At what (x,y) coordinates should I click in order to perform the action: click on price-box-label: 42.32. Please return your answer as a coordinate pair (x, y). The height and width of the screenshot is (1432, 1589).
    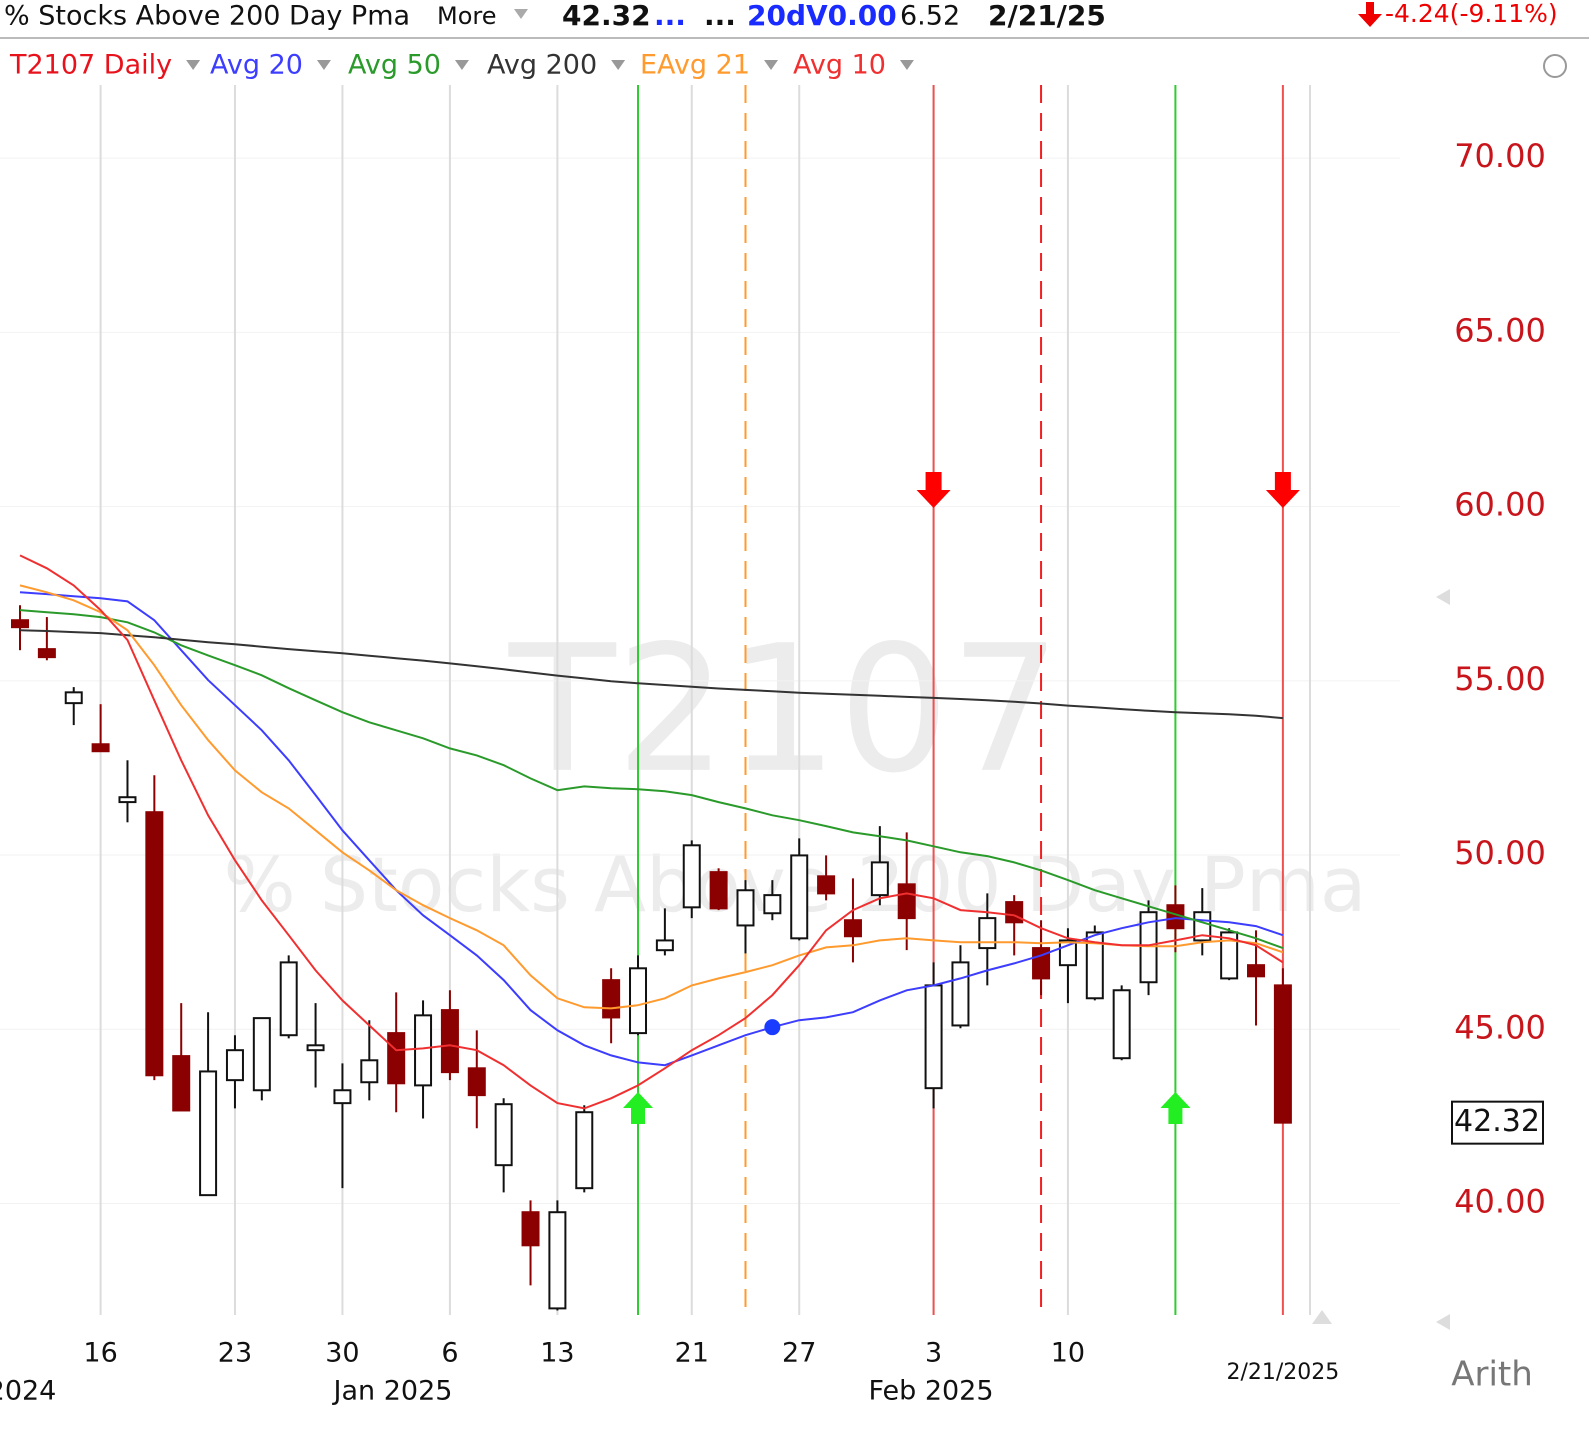
    Looking at the image, I should click on (1497, 1121).